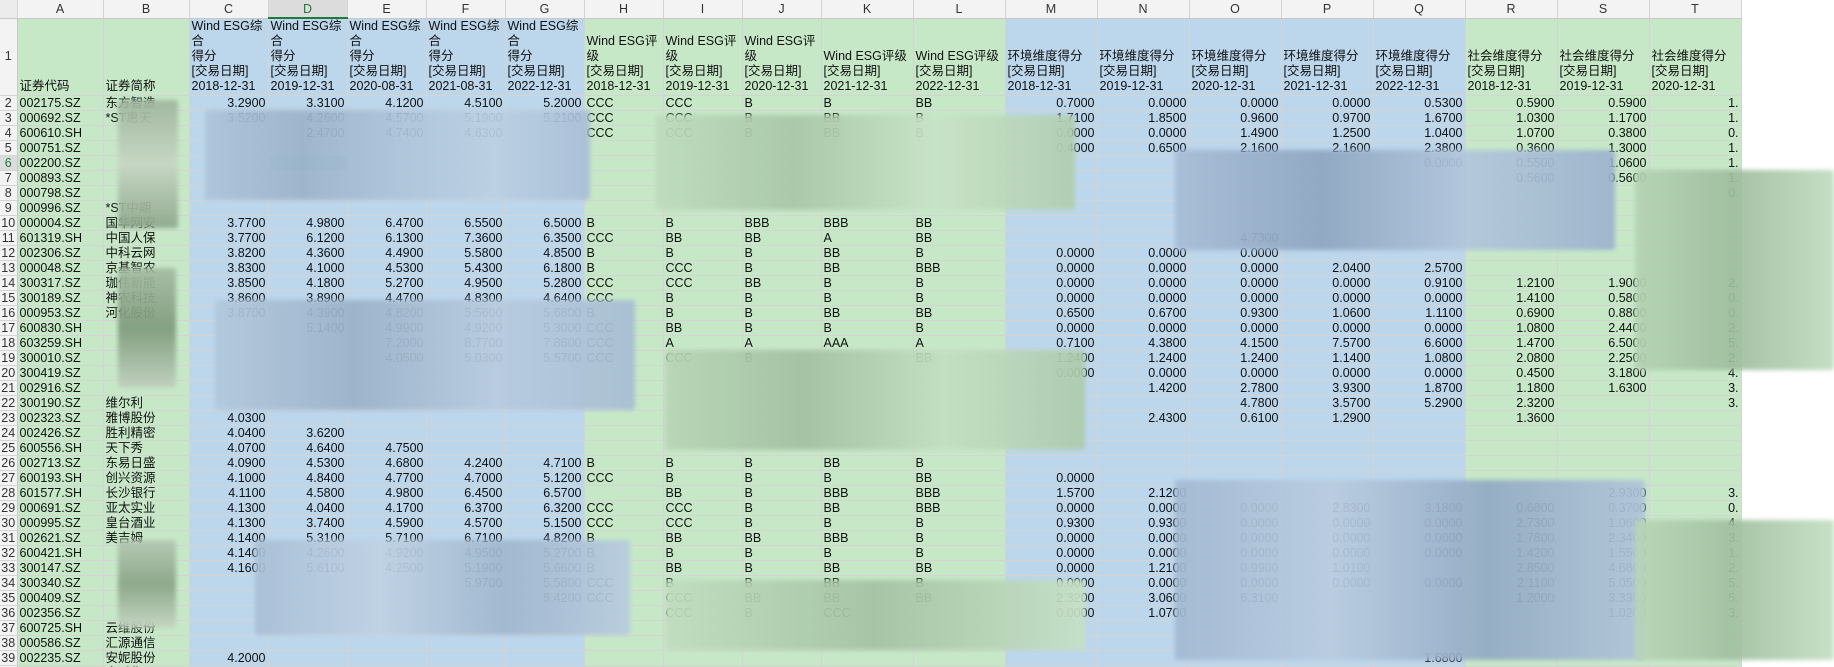  I want to click on table-cell: 长沙银行, so click(146, 493).